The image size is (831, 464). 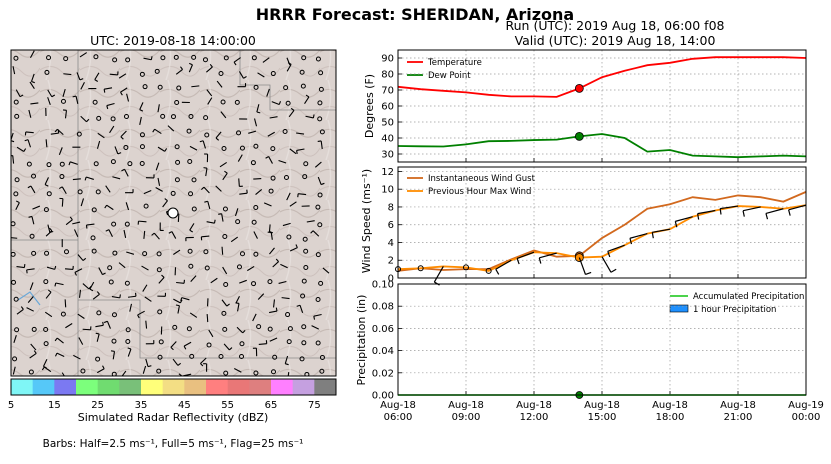 I want to click on colorbar-tick-label: 5, so click(x=11, y=405).